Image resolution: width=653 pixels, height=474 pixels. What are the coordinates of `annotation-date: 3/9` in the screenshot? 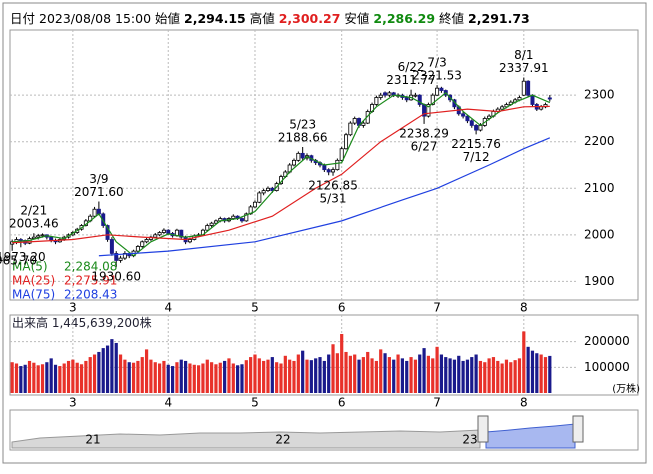 It's located at (98, 179).